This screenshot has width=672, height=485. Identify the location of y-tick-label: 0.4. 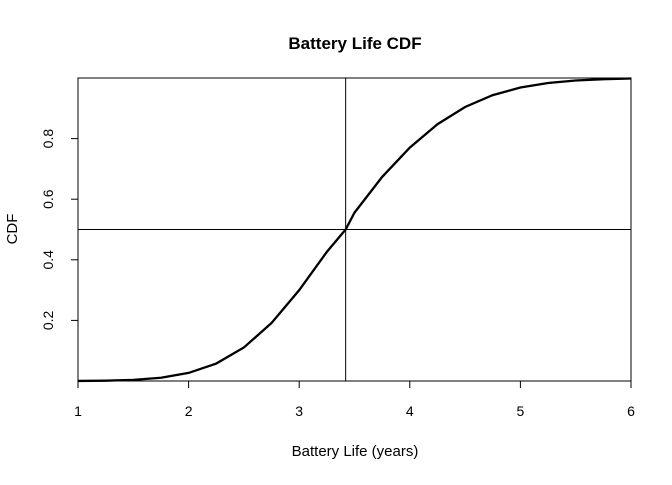
(48, 260).